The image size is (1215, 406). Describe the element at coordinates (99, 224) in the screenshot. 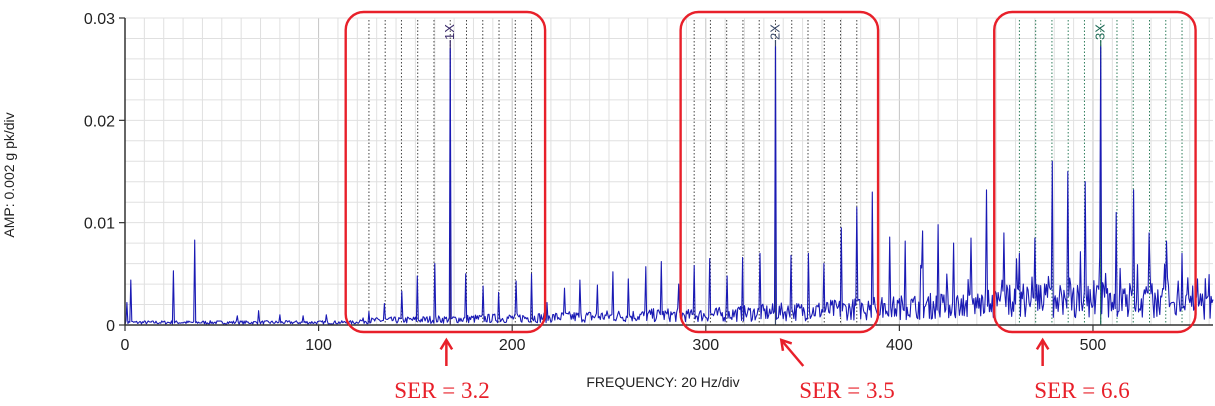

I see `y-tick-label: 0.01` at that location.